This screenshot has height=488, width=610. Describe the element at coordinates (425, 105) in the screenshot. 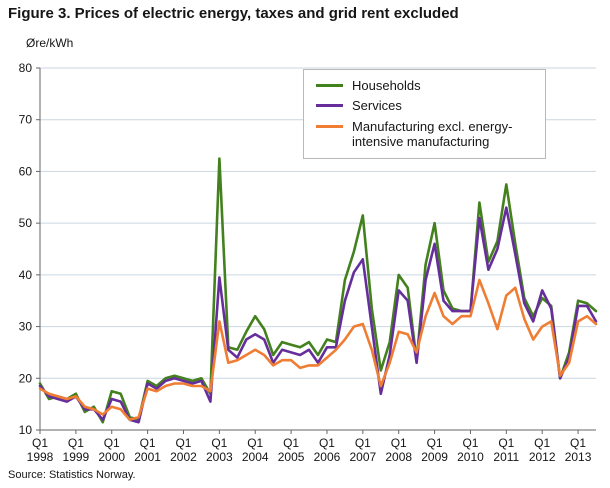

I see `legend-item-services: Services` at that location.